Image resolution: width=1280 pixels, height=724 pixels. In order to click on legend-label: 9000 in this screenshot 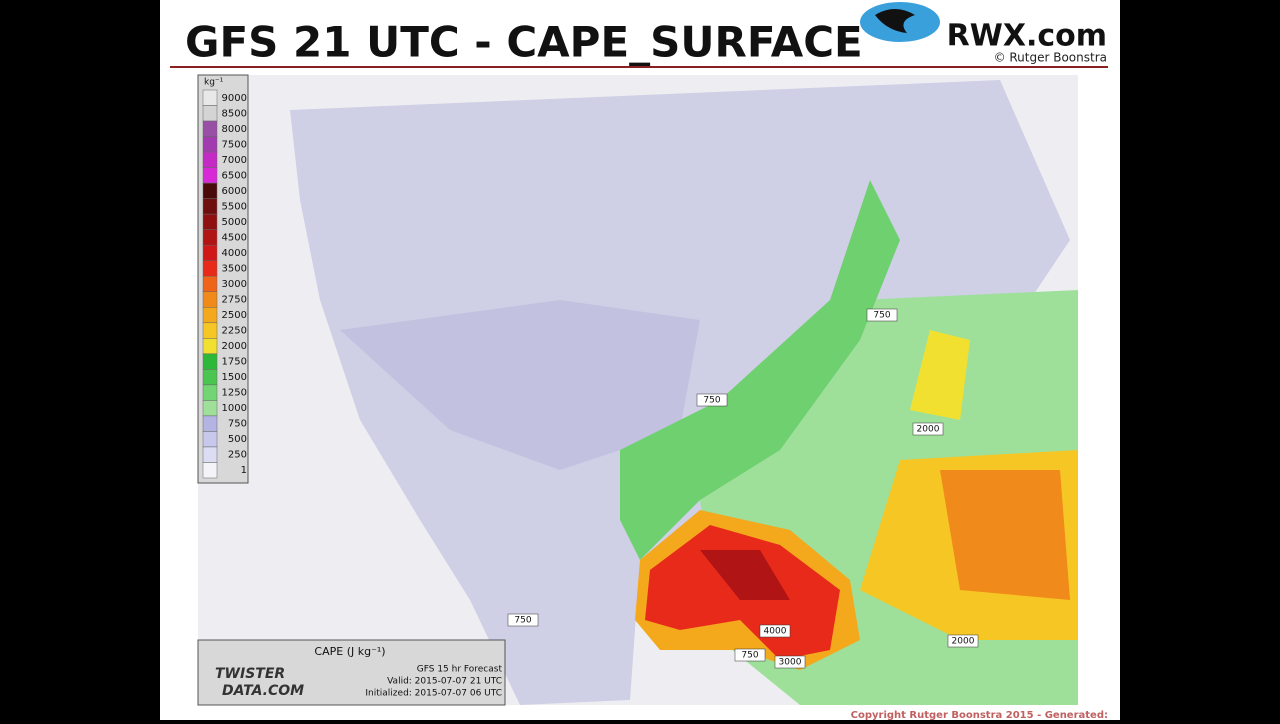, I will do `click(234, 98)`.